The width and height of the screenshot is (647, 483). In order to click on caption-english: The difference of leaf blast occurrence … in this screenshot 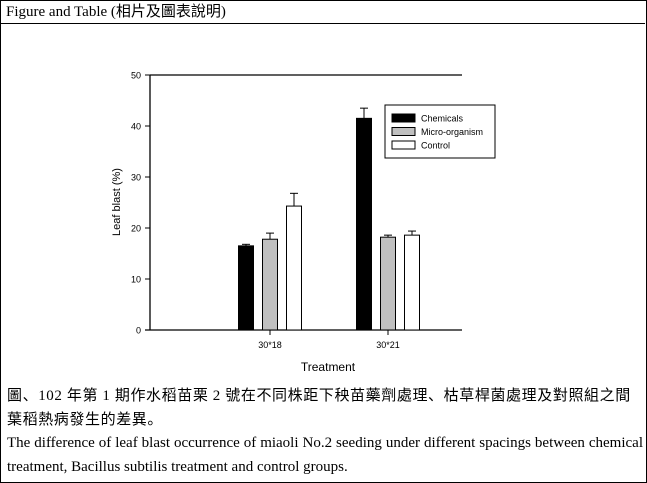, I will do `click(325, 455)`.